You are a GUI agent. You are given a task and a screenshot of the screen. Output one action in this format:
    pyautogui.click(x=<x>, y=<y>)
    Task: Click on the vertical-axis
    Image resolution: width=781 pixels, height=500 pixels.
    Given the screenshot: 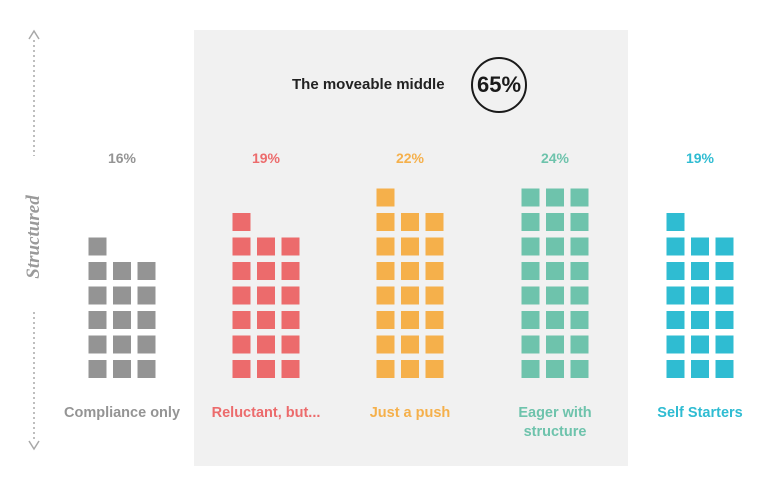 What is the action you would take?
    pyautogui.click(x=34, y=240)
    